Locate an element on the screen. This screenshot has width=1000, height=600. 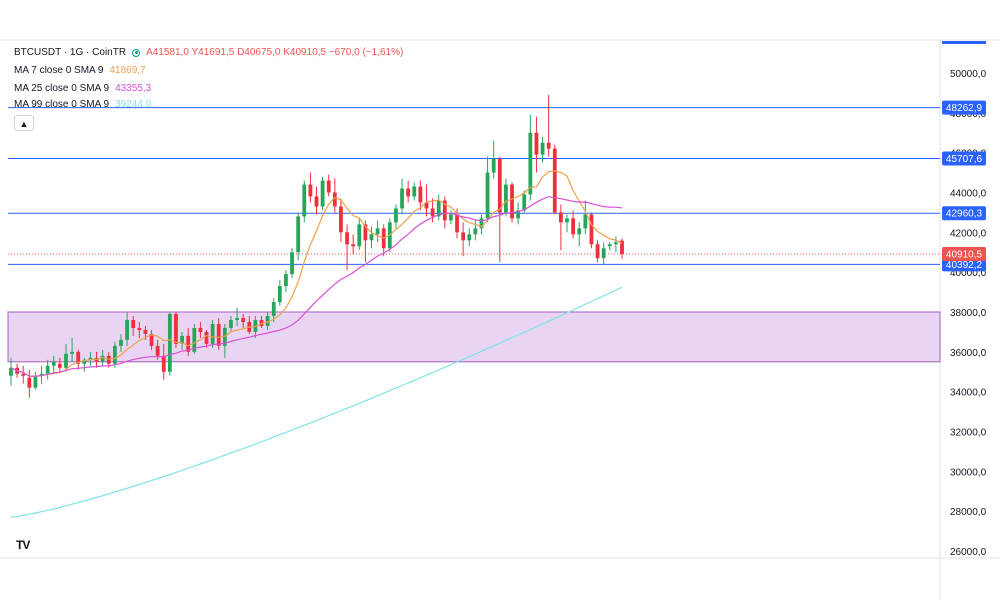
ma7-value: 41869,7 is located at coordinates (127, 70).